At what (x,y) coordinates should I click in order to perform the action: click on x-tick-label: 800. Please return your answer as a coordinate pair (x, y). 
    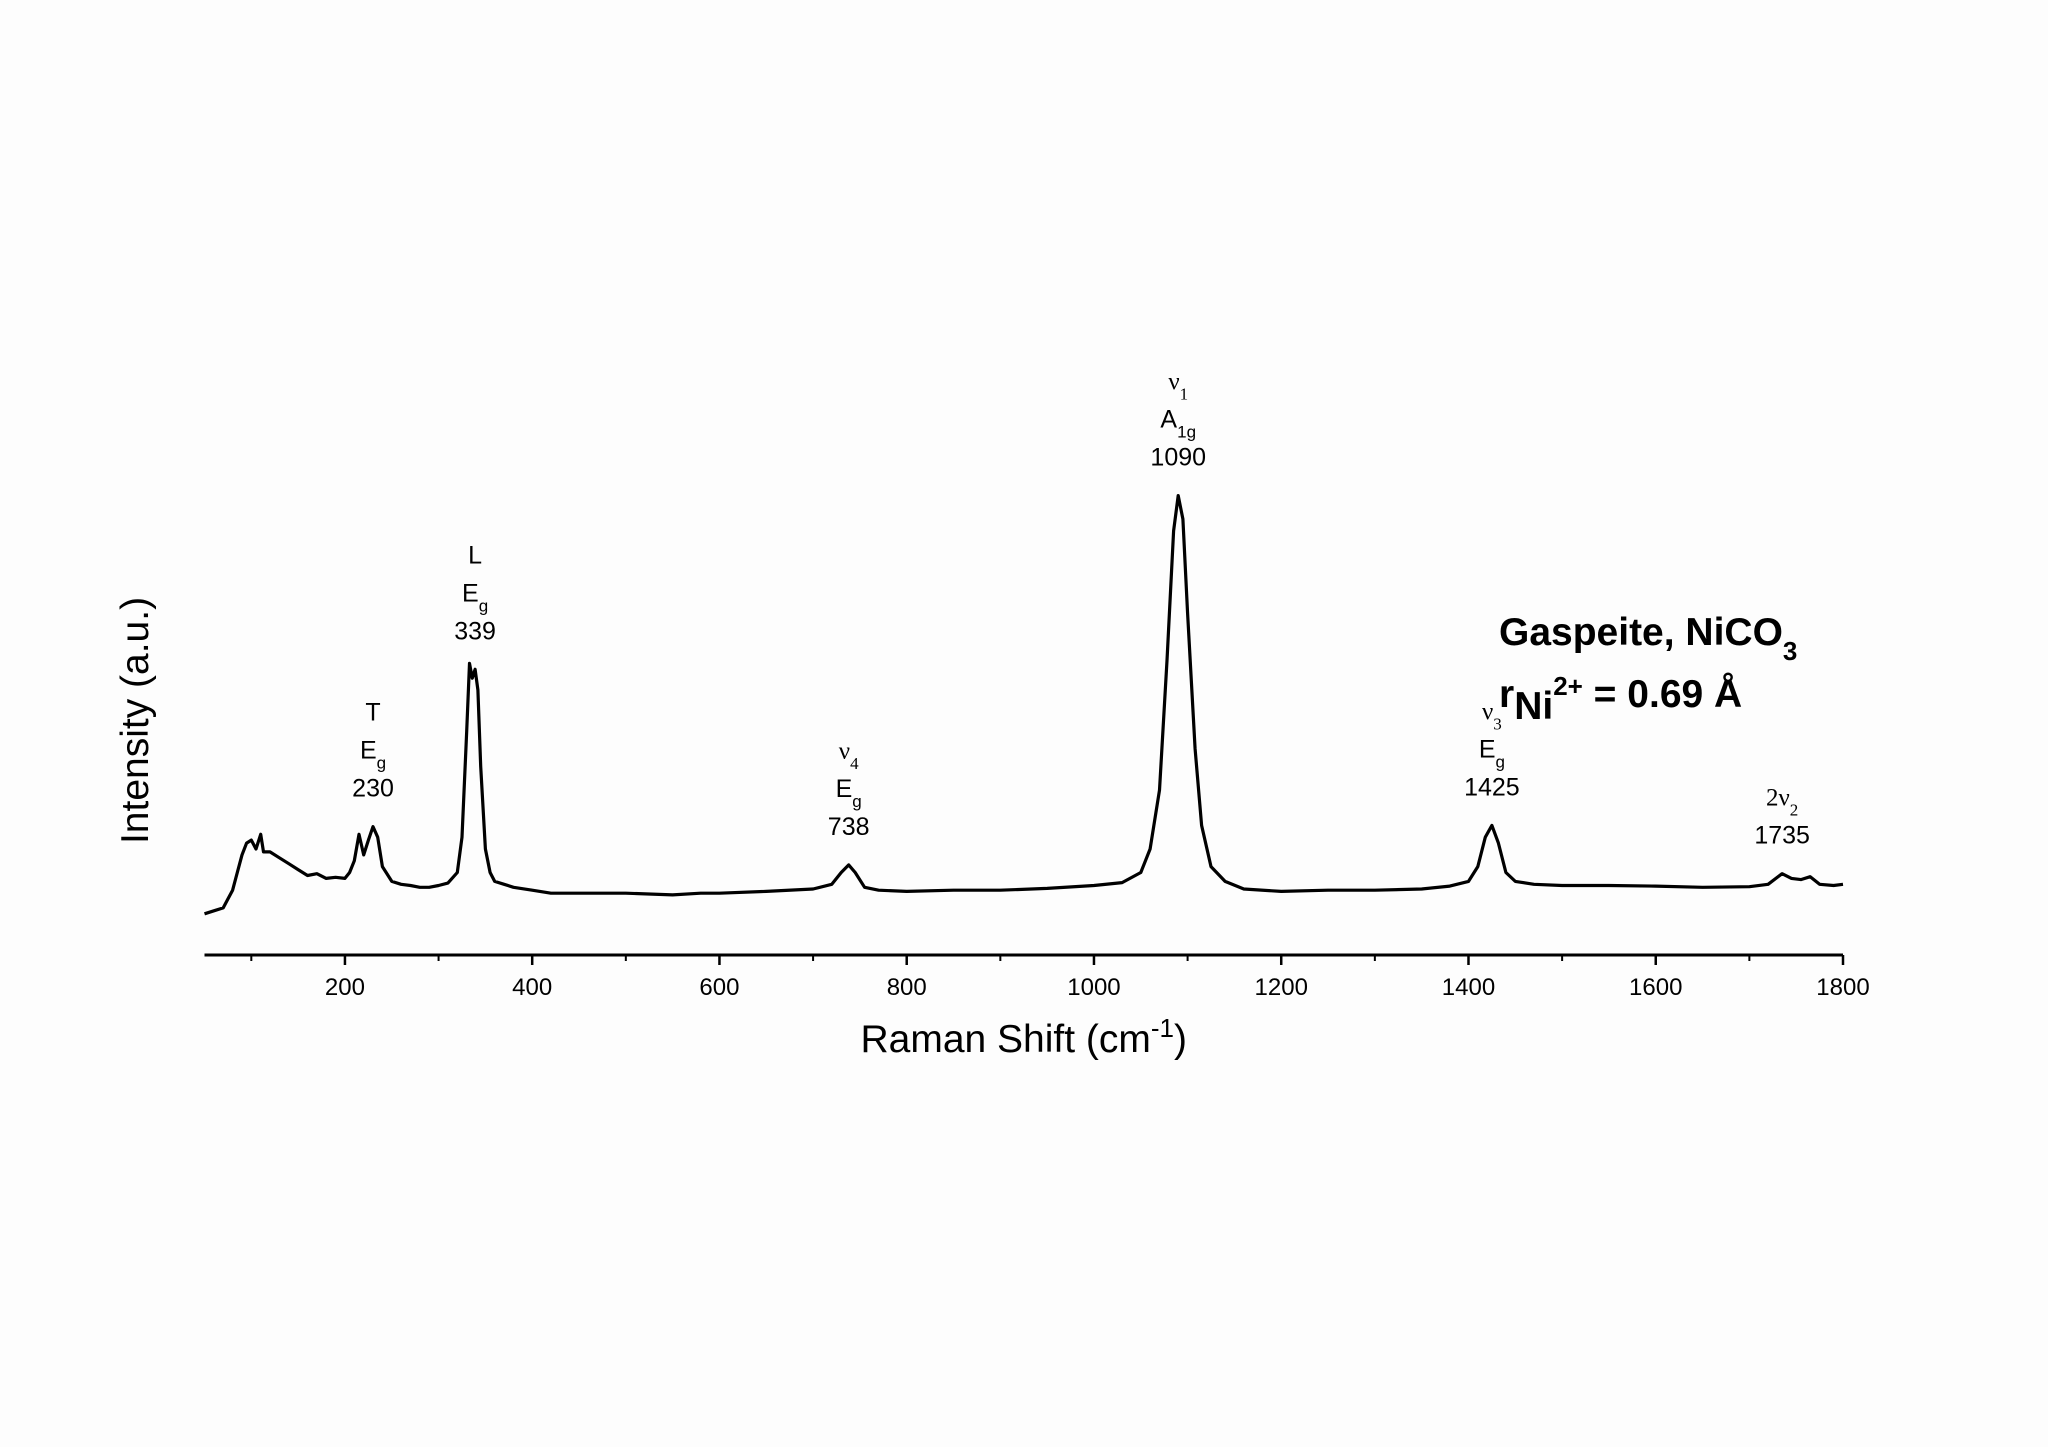
    Looking at the image, I should click on (907, 987).